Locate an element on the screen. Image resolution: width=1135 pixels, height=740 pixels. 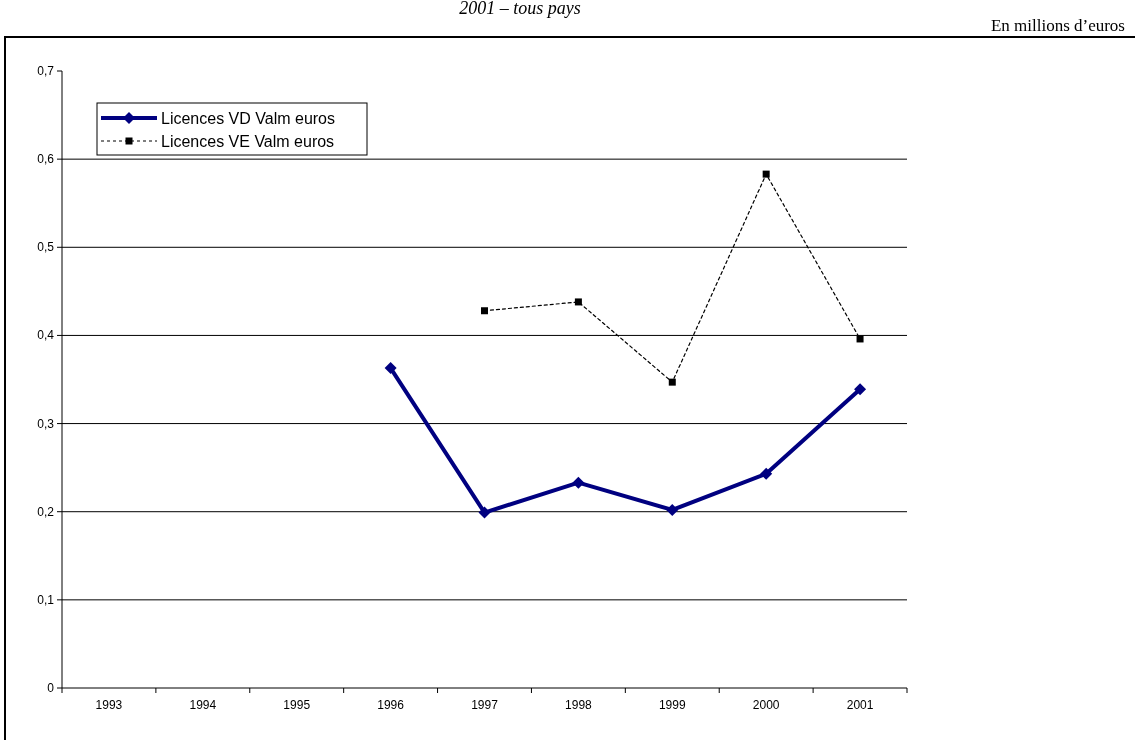
x-tick-label: 1999 is located at coordinates (672, 705).